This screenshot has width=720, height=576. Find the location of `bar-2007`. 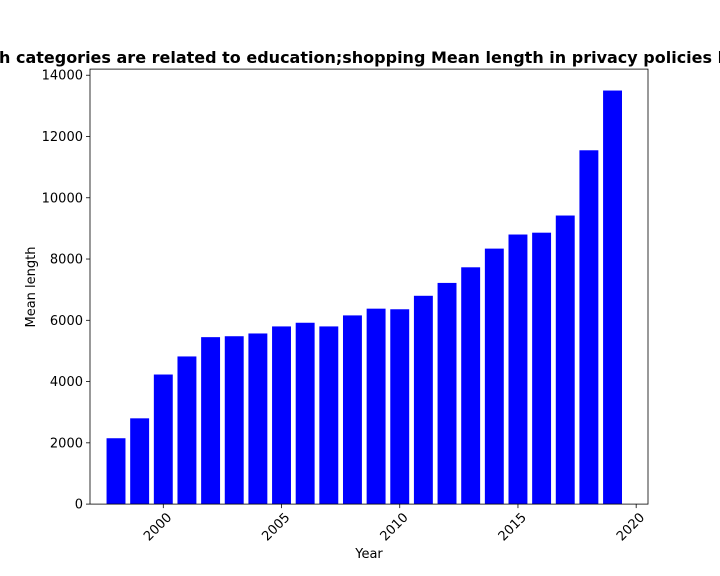

bar-2007 is located at coordinates (329, 415).